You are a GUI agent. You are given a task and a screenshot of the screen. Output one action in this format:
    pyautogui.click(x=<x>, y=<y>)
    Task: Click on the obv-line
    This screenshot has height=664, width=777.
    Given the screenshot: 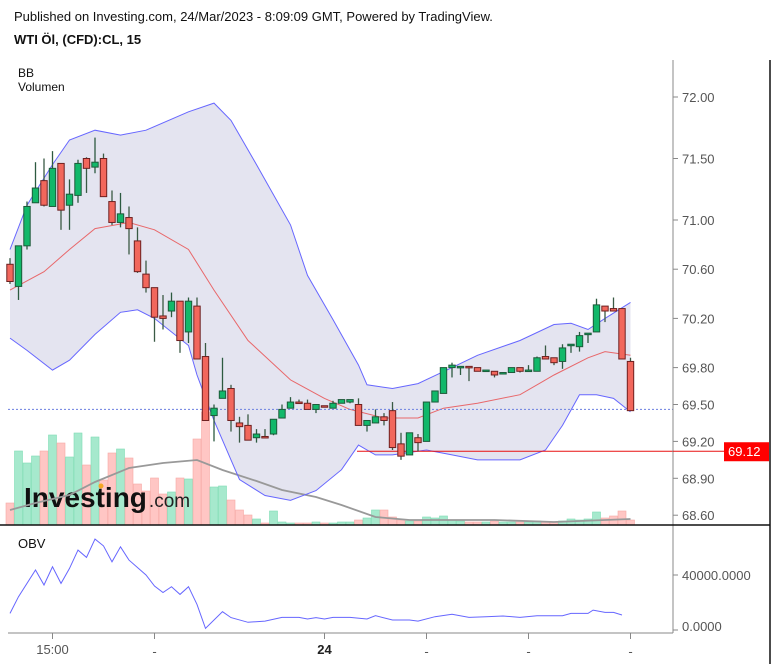 What is the action you would take?
    pyautogui.click(x=316, y=584)
    